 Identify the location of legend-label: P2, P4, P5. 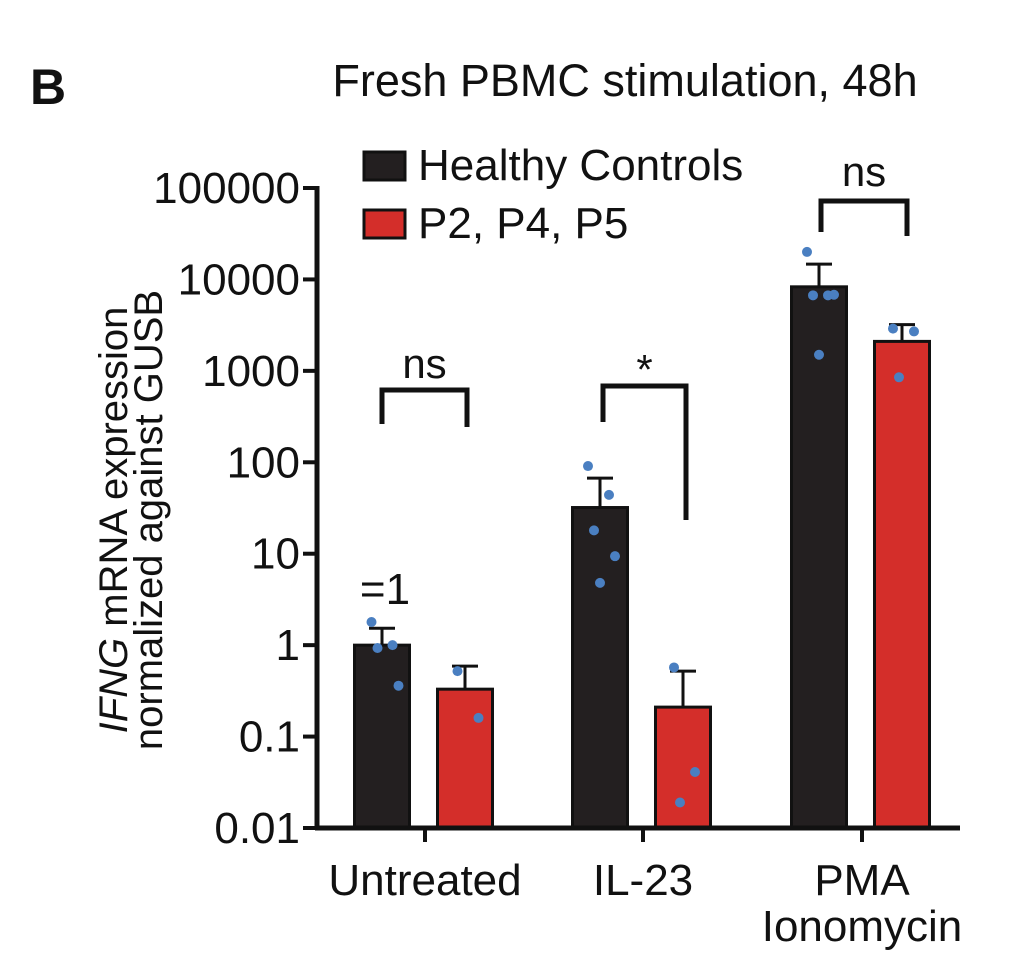
(523, 223).